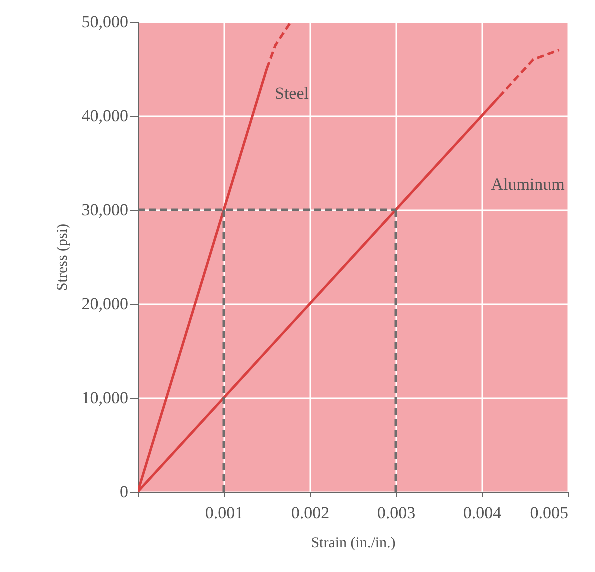 The height and width of the screenshot is (572, 595). Describe the element at coordinates (353, 544) in the screenshot. I see `x-axis-title: Strain (in./in.)` at that location.